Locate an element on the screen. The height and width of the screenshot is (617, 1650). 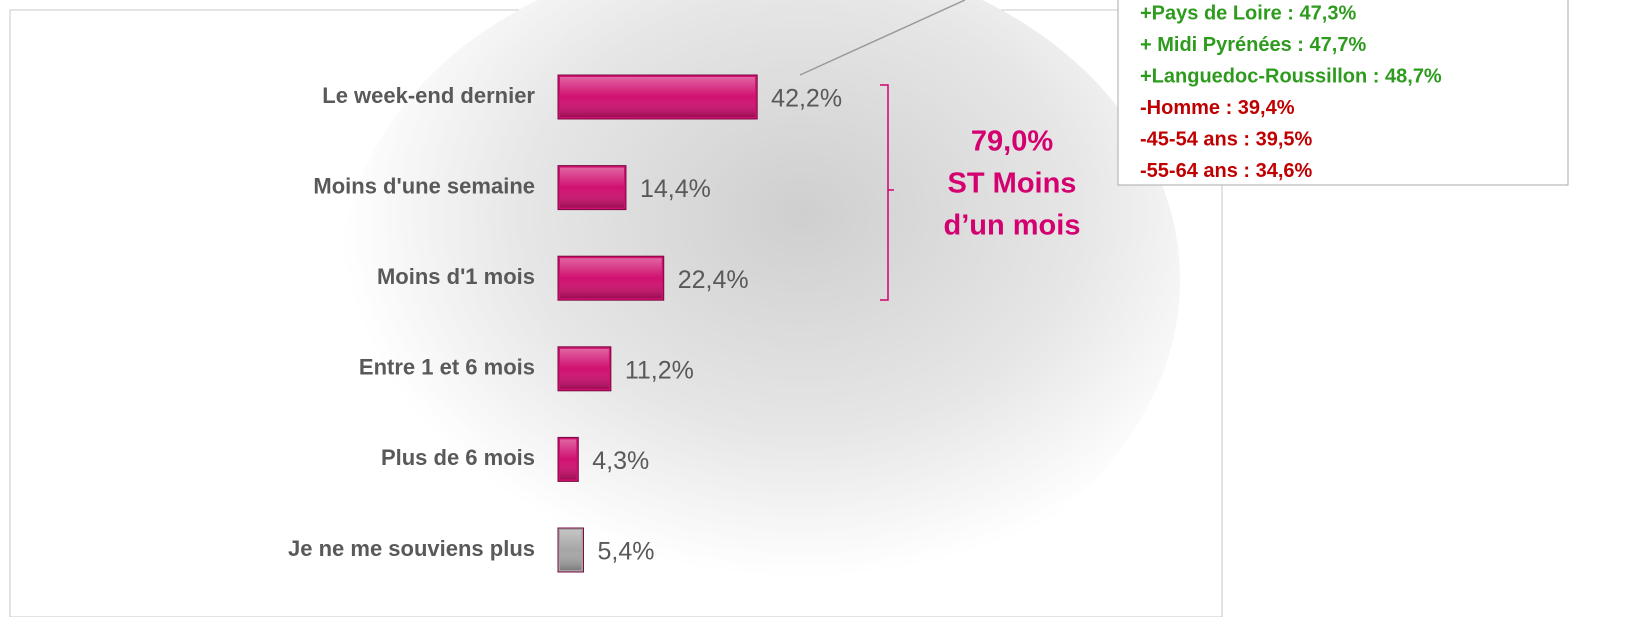
category-label: Je ne me souviens plus is located at coordinates (411, 548).